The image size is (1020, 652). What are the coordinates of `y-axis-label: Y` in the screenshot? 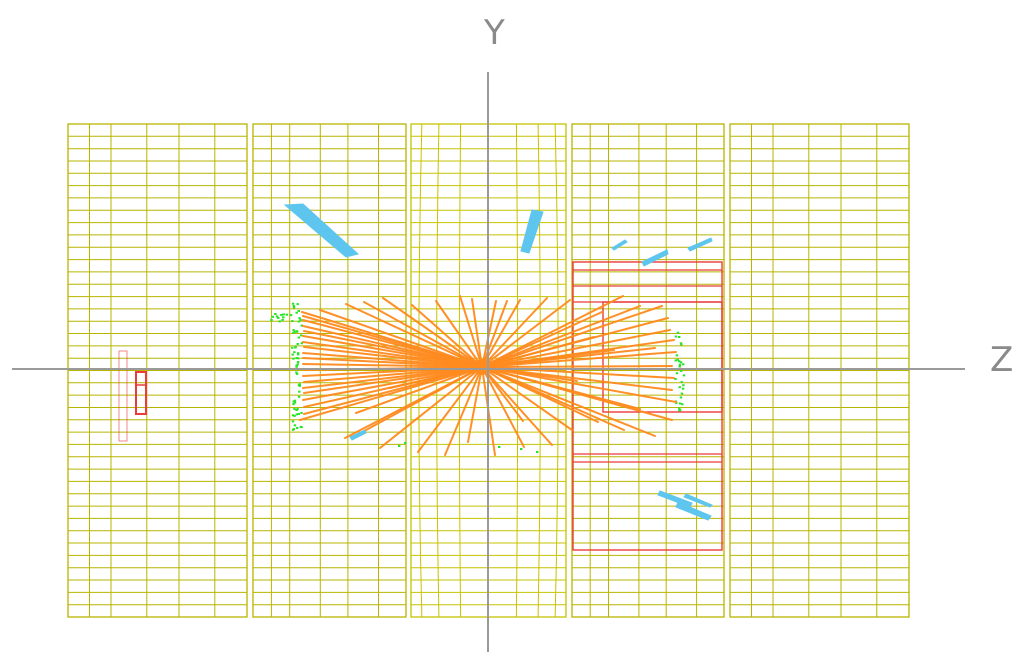 It's located at (494, 33).